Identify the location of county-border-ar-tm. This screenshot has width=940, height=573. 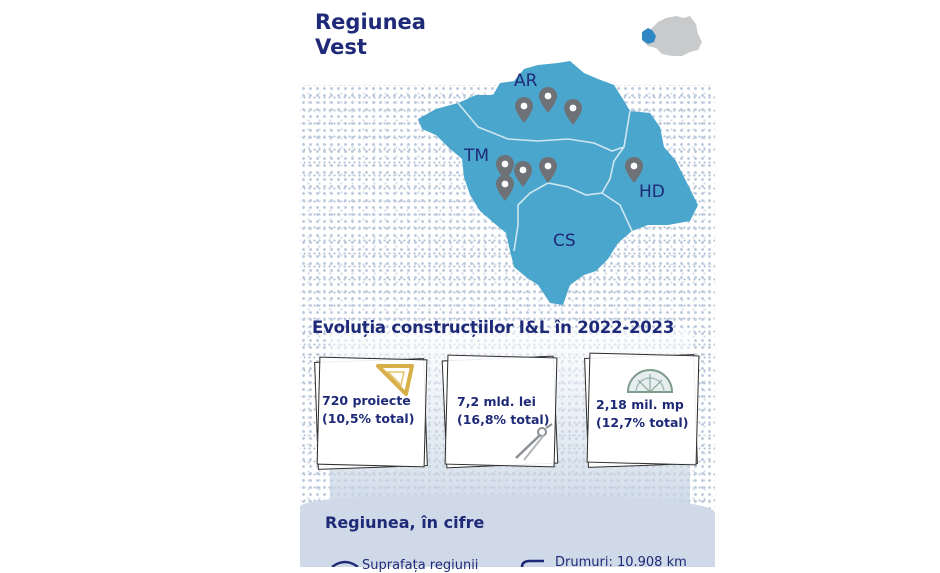
(544, 127).